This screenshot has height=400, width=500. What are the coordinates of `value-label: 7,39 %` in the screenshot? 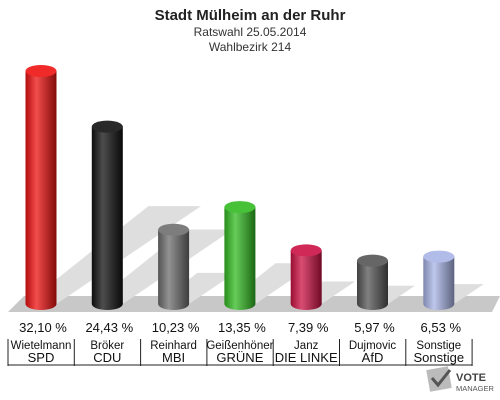 It's located at (308, 327).